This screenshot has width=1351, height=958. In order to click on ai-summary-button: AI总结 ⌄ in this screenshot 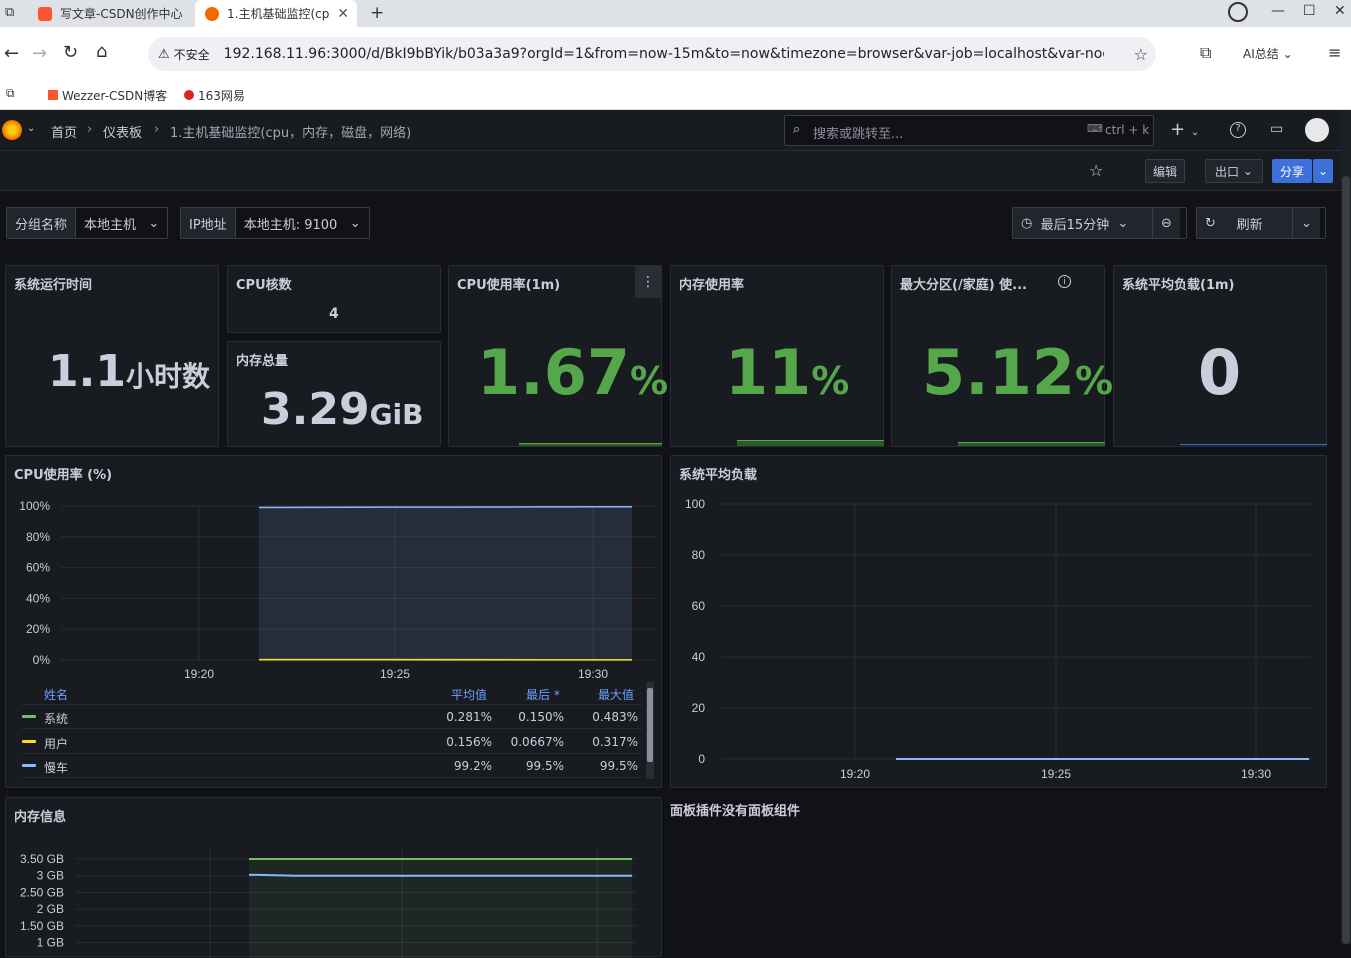, I will do `click(1268, 53)`.